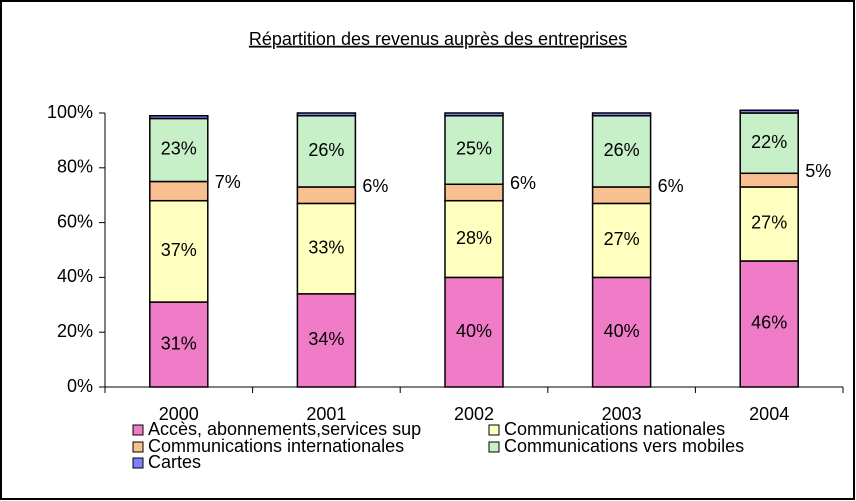 The height and width of the screenshot is (501, 856). Describe the element at coordinates (228, 182) in the screenshot. I see `data-label: 7%` at that location.